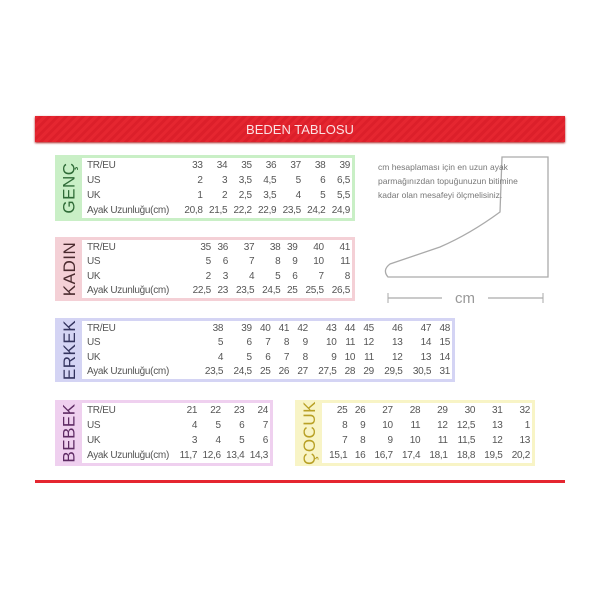 The width and height of the screenshot is (600, 600). I want to click on row-label: UK, so click(94, 195).